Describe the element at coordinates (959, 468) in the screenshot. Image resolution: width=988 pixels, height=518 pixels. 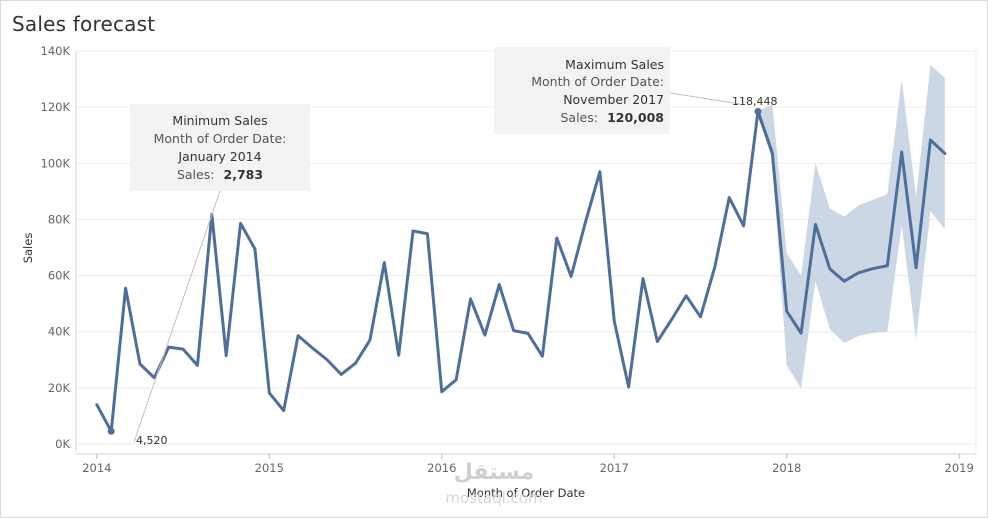
I see `x-tick-label: 2019` at that location.